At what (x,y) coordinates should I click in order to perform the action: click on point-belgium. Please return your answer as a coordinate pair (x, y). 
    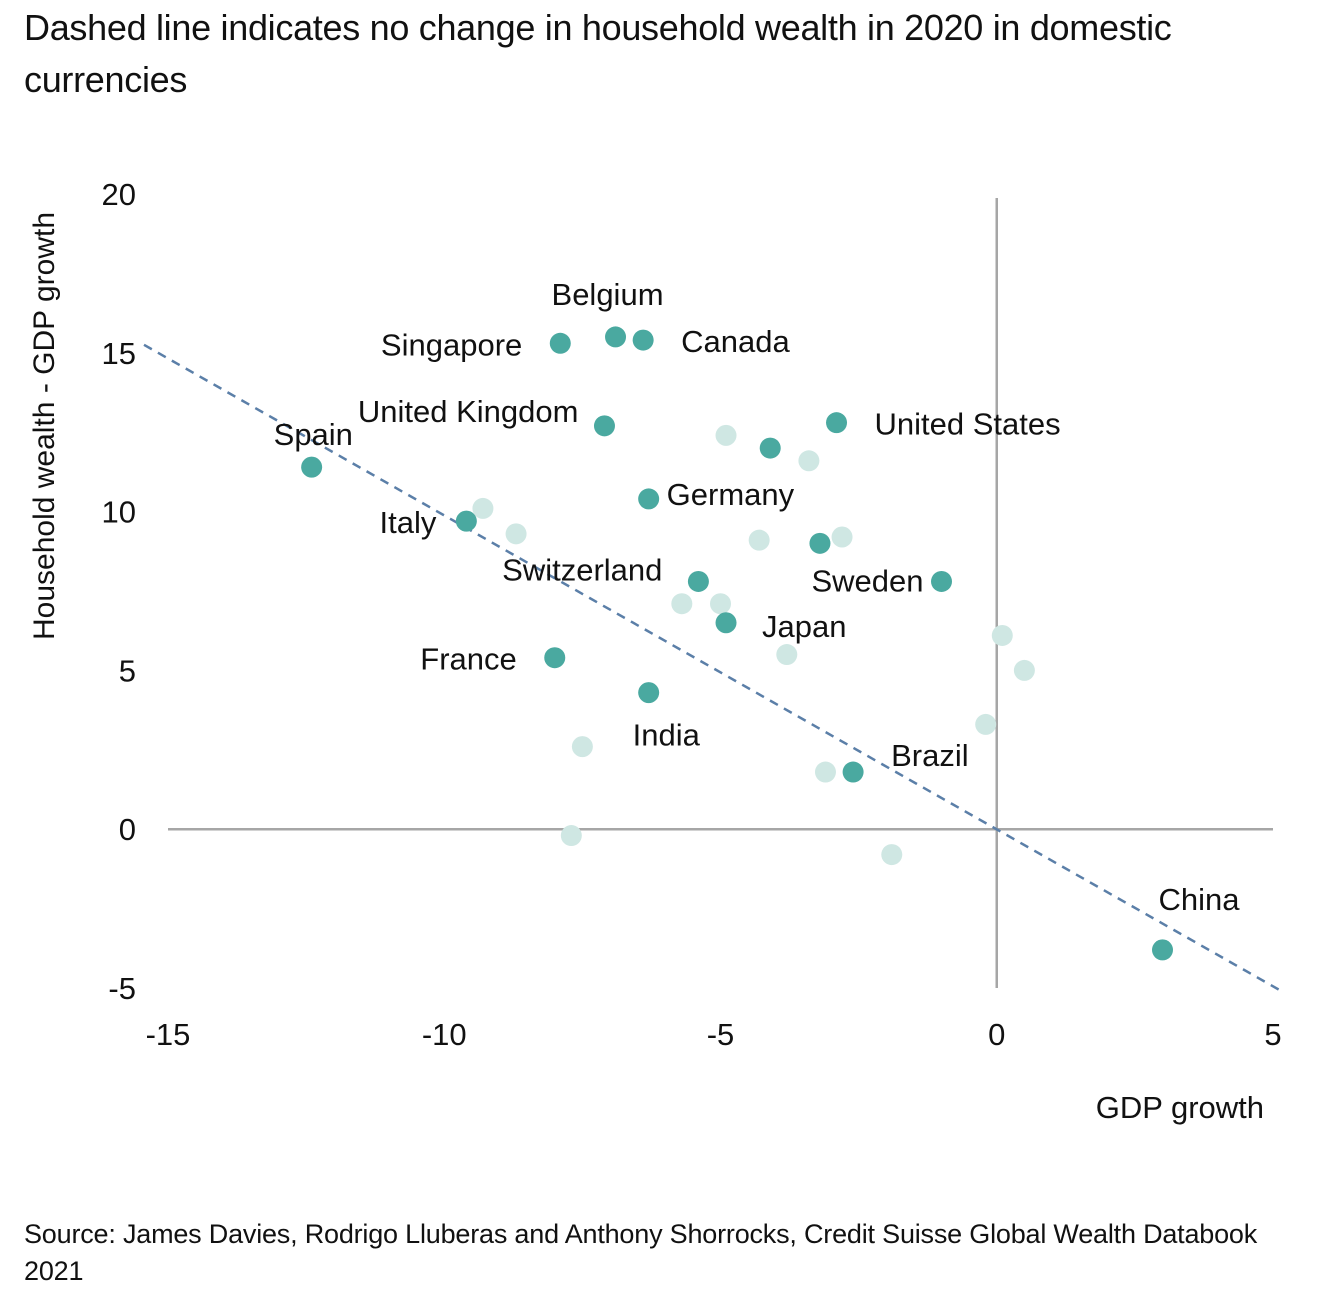
    Looking at the image, I should click on (616, 337).